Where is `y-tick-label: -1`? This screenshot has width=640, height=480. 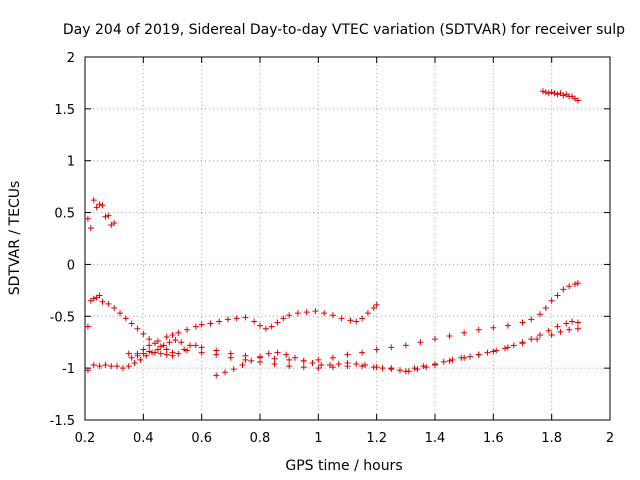 y-tick-label: -1 is located at coordinates (68, 369).